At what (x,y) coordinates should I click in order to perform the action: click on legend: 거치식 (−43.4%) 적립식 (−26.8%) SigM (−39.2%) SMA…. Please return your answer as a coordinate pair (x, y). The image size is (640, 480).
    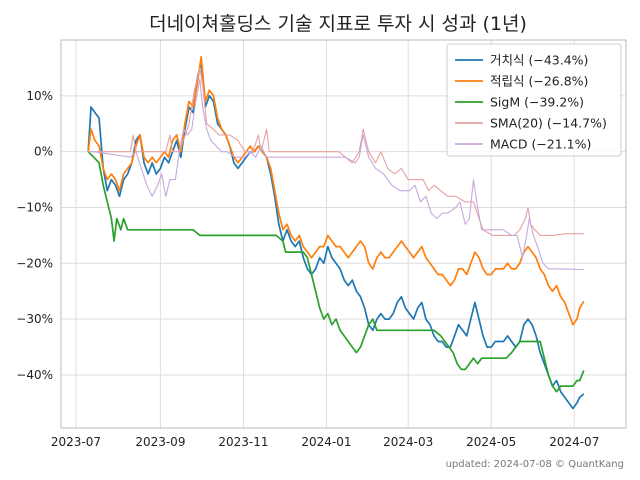
    Looking at the image, I should click on (534, 100).